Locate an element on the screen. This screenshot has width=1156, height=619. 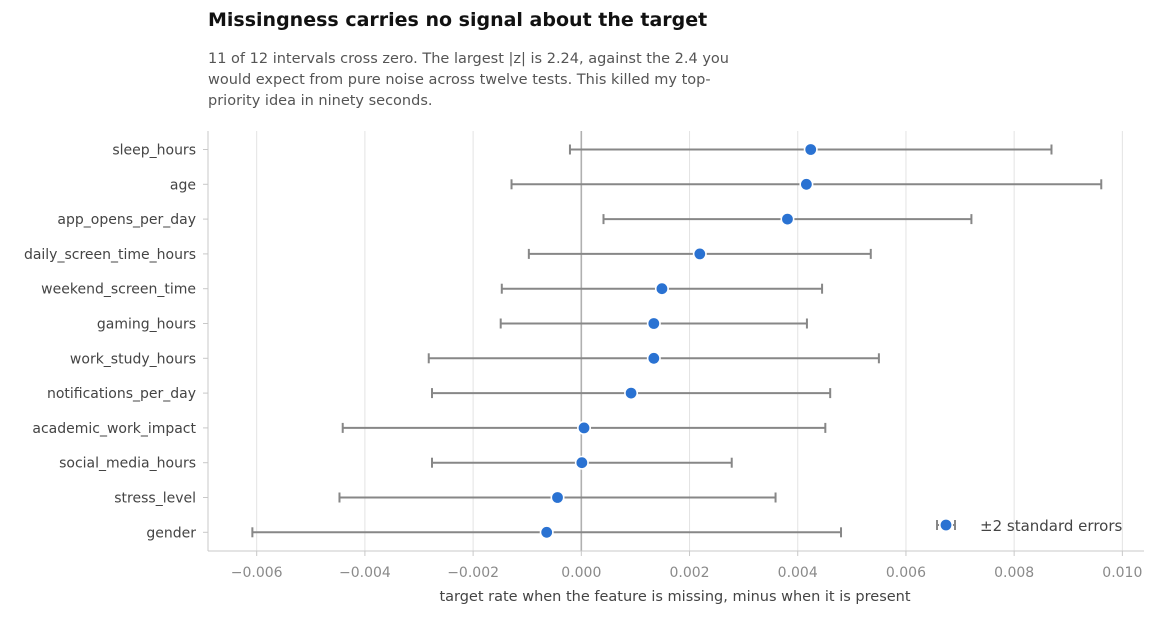
x-tick-label: 0.002 is located at coordinates (689, 573).